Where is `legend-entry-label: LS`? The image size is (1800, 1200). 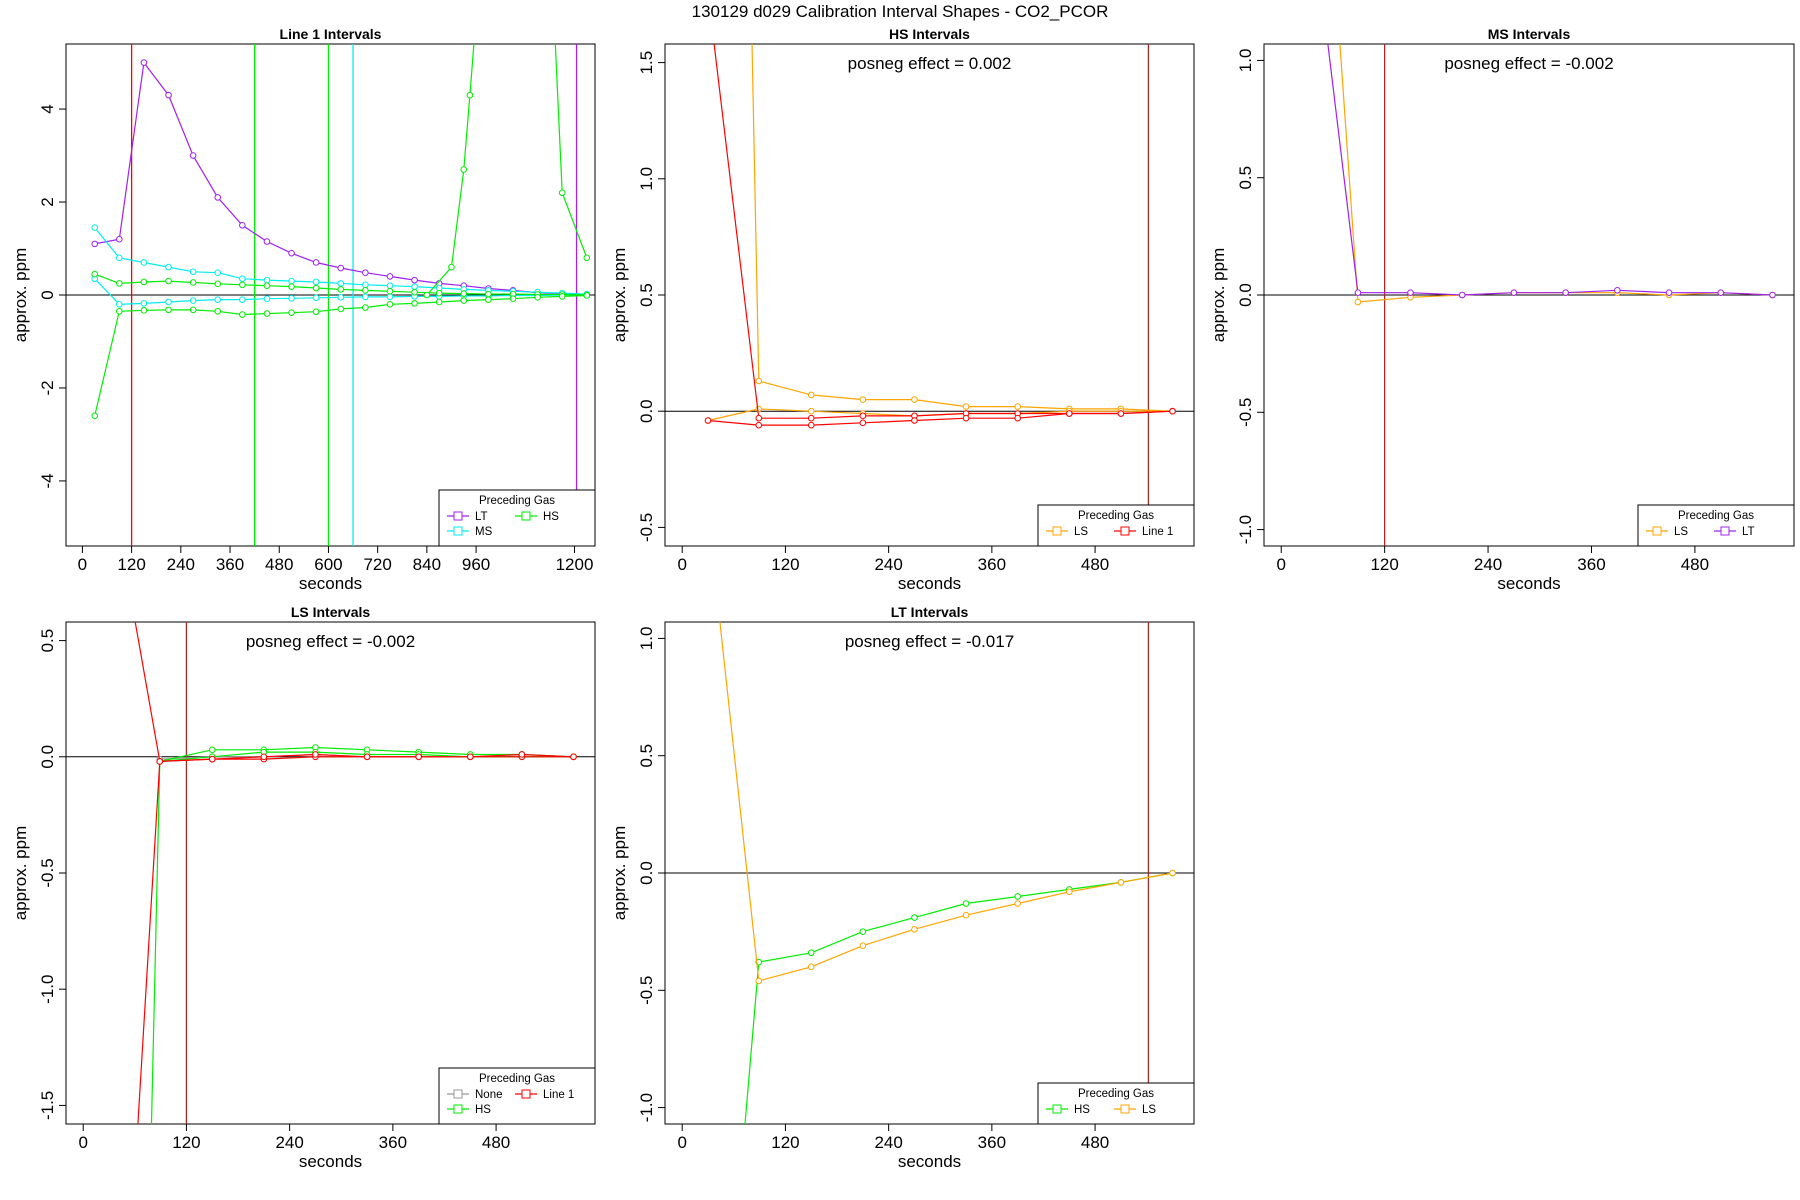
legend-entry-label: LS is located at coordinates (1149, 1110).